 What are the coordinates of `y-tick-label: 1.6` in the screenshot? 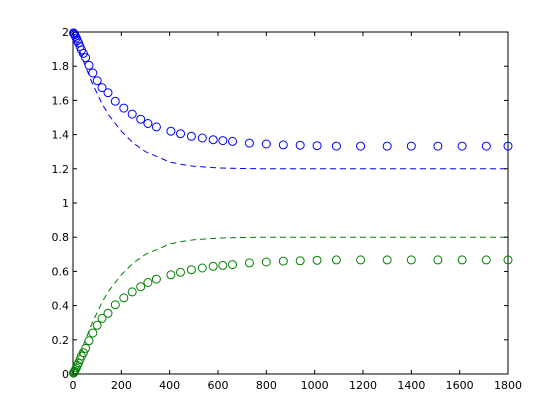 It's located at (61, 100).